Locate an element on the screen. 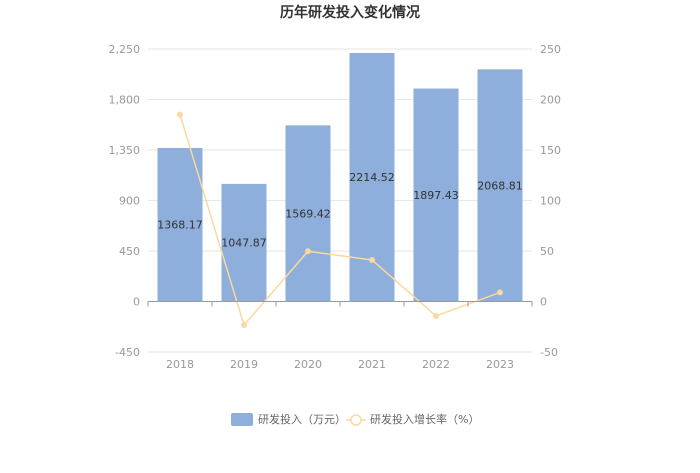 The width and height of the screenshot is (700, 473). left-tick-label: 450 is located at coordinates (129, 251).